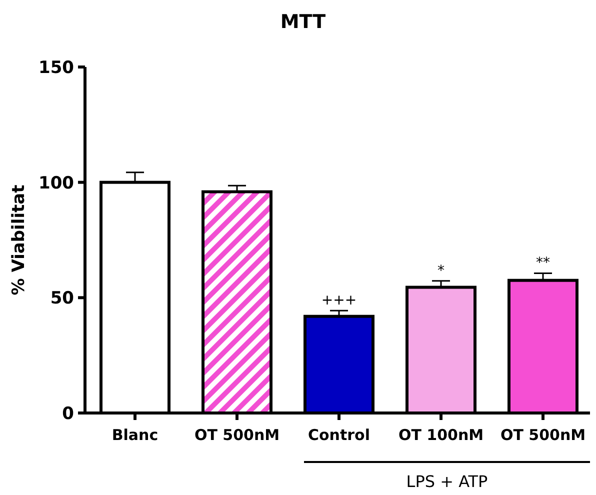  I want to click on y-tick-label: 0, so click(68, 414).